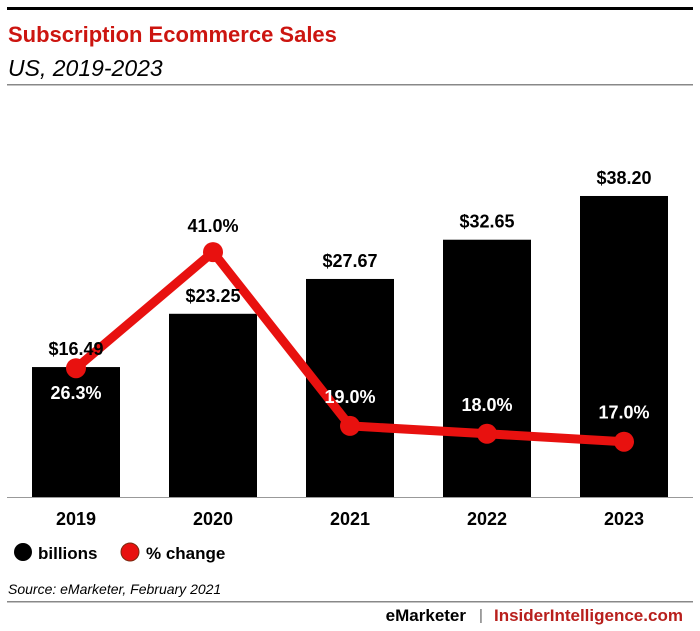 The image size is (700, 631). I want to click on brand-insiderintelligence: InsiderIntelligence.com, so click(588, 615).